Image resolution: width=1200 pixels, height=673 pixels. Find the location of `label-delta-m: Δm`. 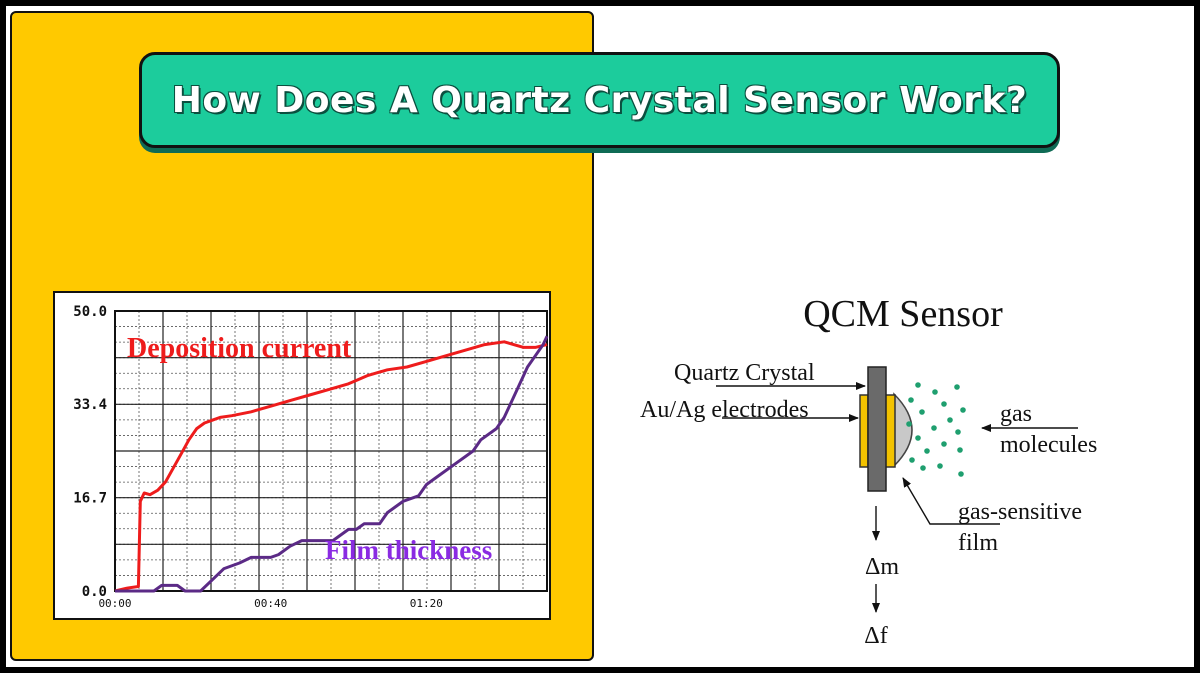

label-delta-m: Δm is located at coordinates (882, 567).